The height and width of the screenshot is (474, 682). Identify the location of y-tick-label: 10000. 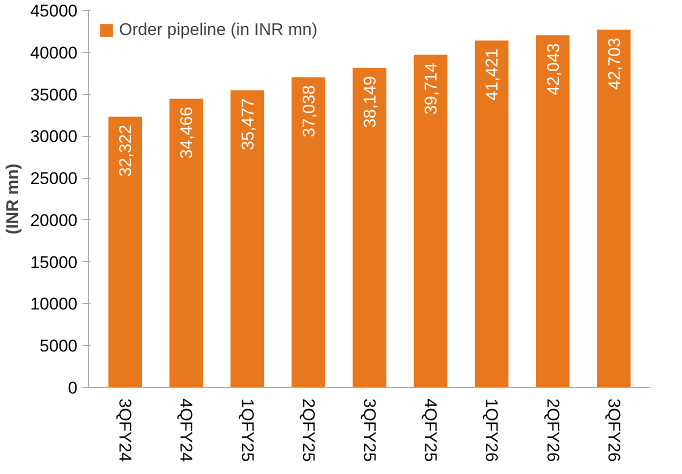
(54, 304).